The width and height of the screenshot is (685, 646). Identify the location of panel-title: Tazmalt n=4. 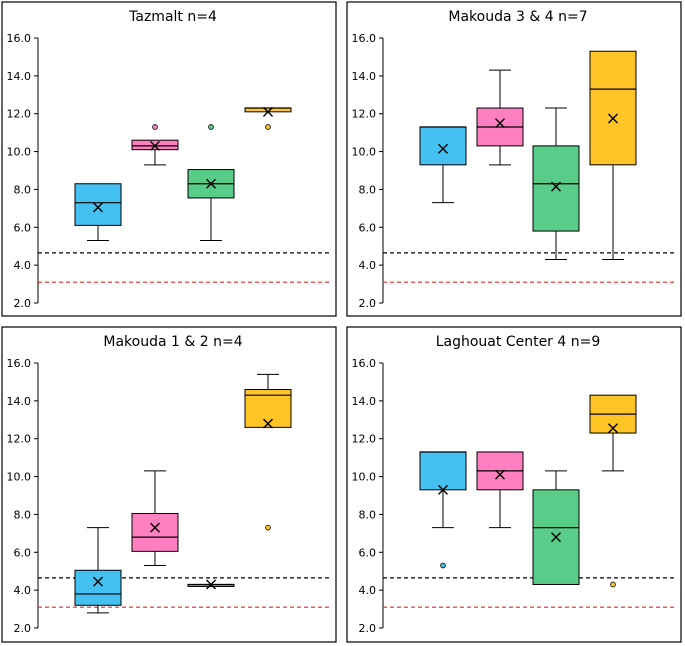
(172, 17).